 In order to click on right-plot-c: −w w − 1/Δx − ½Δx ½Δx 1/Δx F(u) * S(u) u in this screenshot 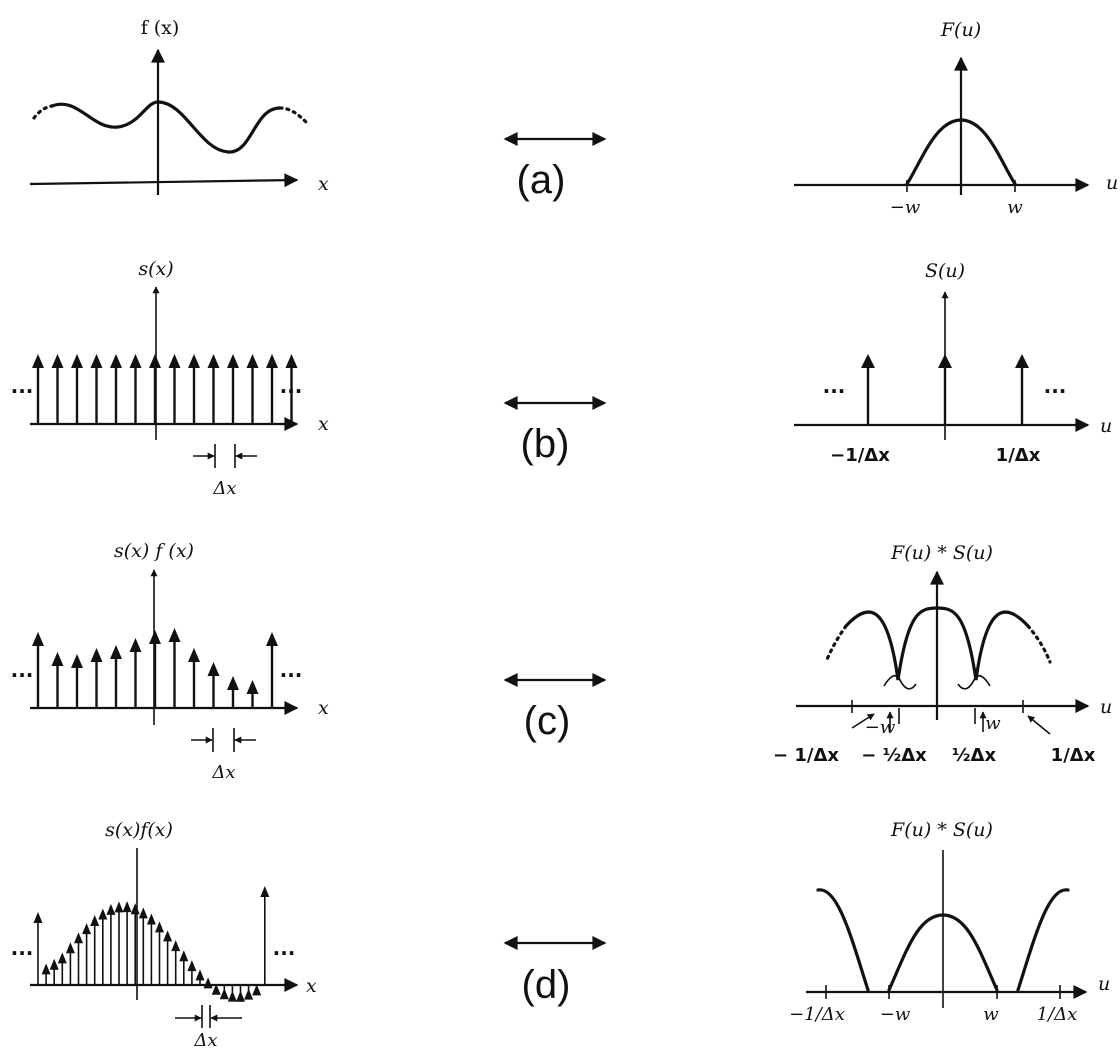, I will do `click(942, 654)`.